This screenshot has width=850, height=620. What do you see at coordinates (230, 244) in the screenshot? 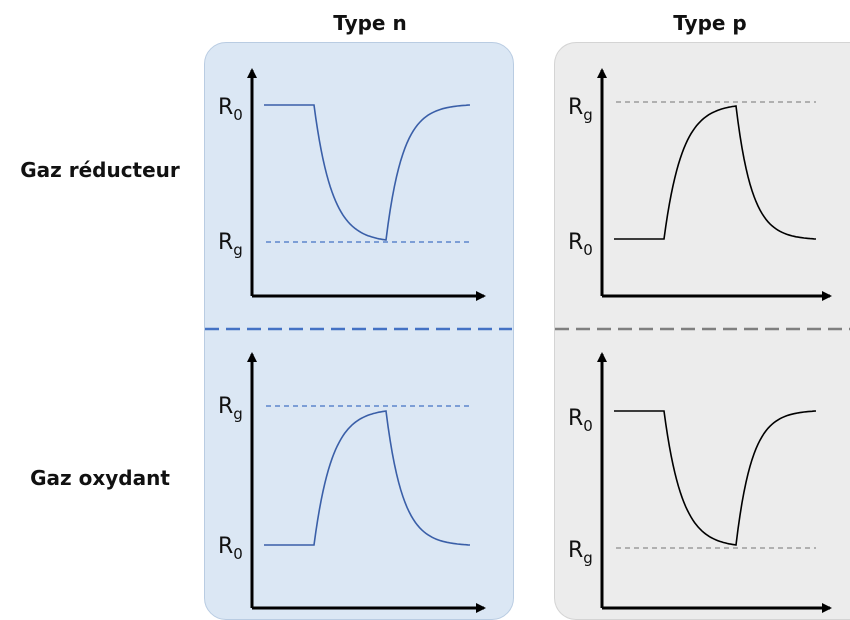
I see `label-rg-n-reducing: Rg` at bounding box center [230, 244].